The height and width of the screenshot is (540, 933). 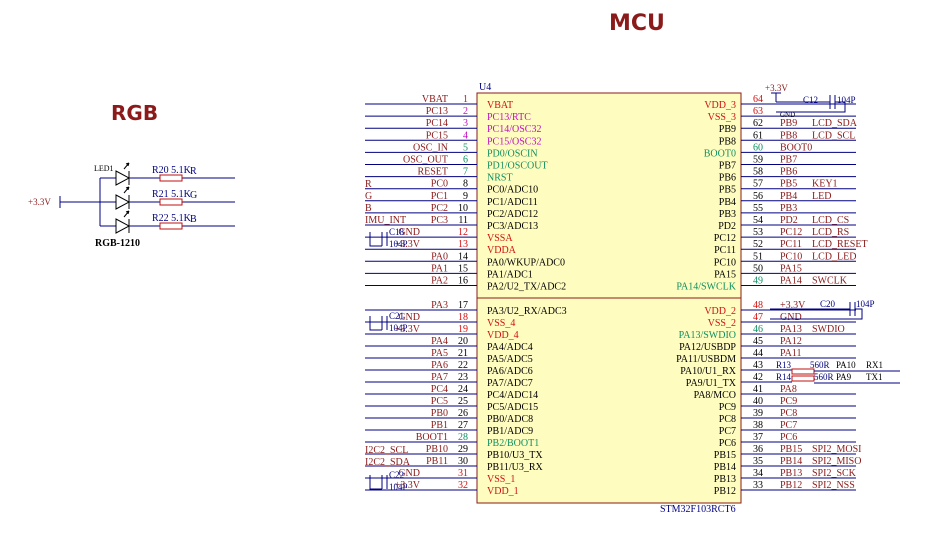 What do you see at coordinates (449, 416) in the screenshot?
I see `left-pin-26: PB0 26 PB0/ADC8` at bounding box center [449, 416].